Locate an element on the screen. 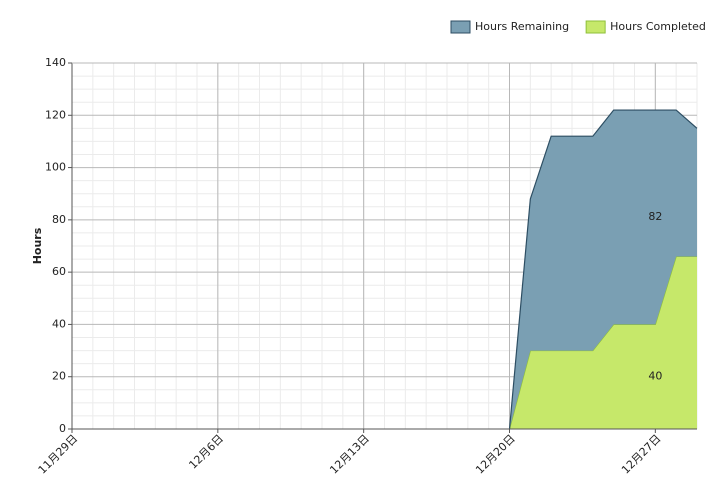 This screenshot has width=720, height=504. y-tick-label: 120 is located at coordinates (55, 114).